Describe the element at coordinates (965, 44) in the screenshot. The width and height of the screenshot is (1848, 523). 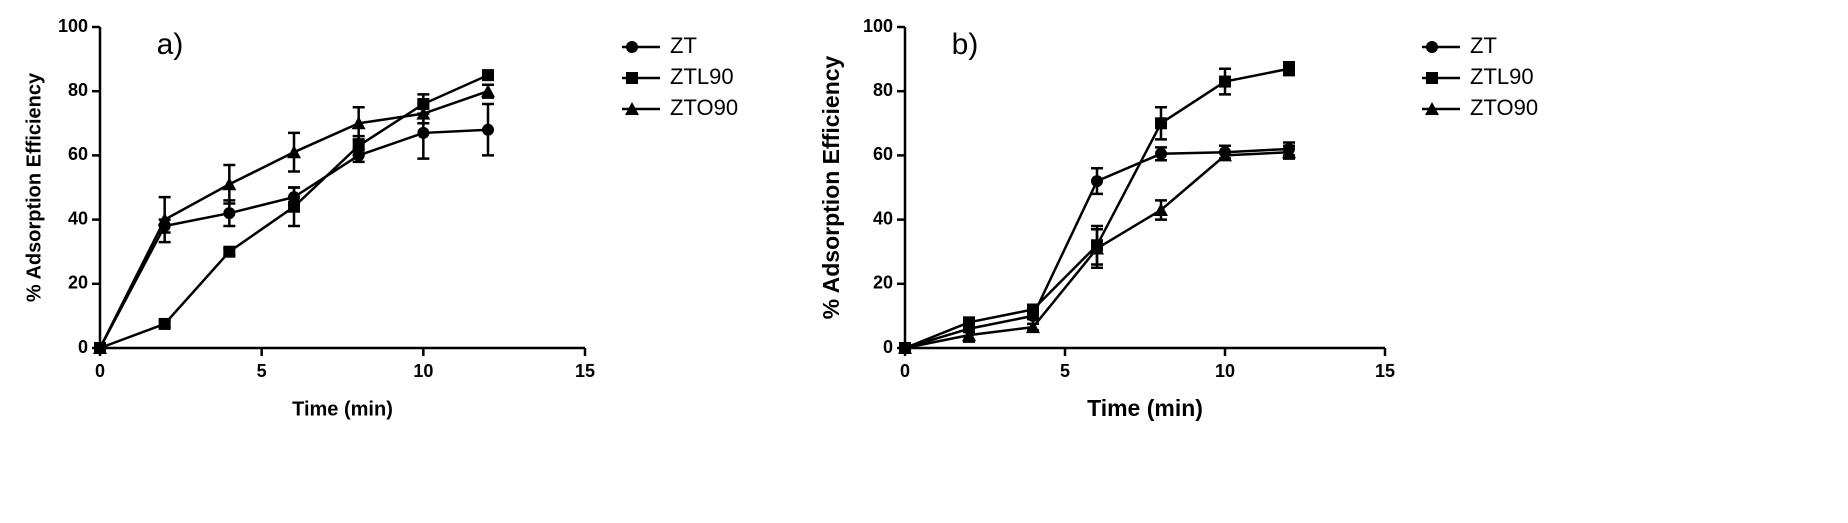
I see `panel-label: b)` at that location.